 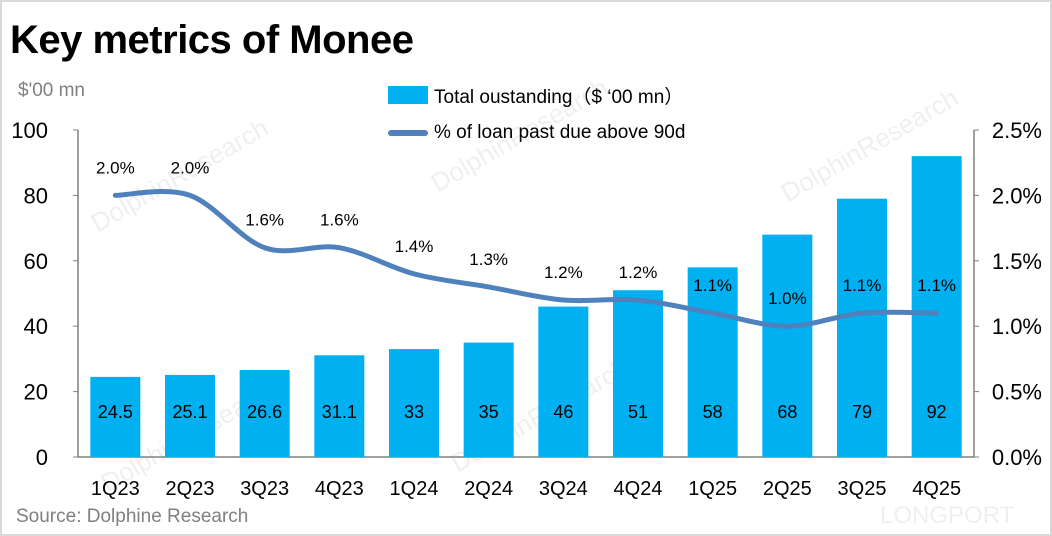 I want to click on bar-data-label: 46, so click(x=563, y=412).